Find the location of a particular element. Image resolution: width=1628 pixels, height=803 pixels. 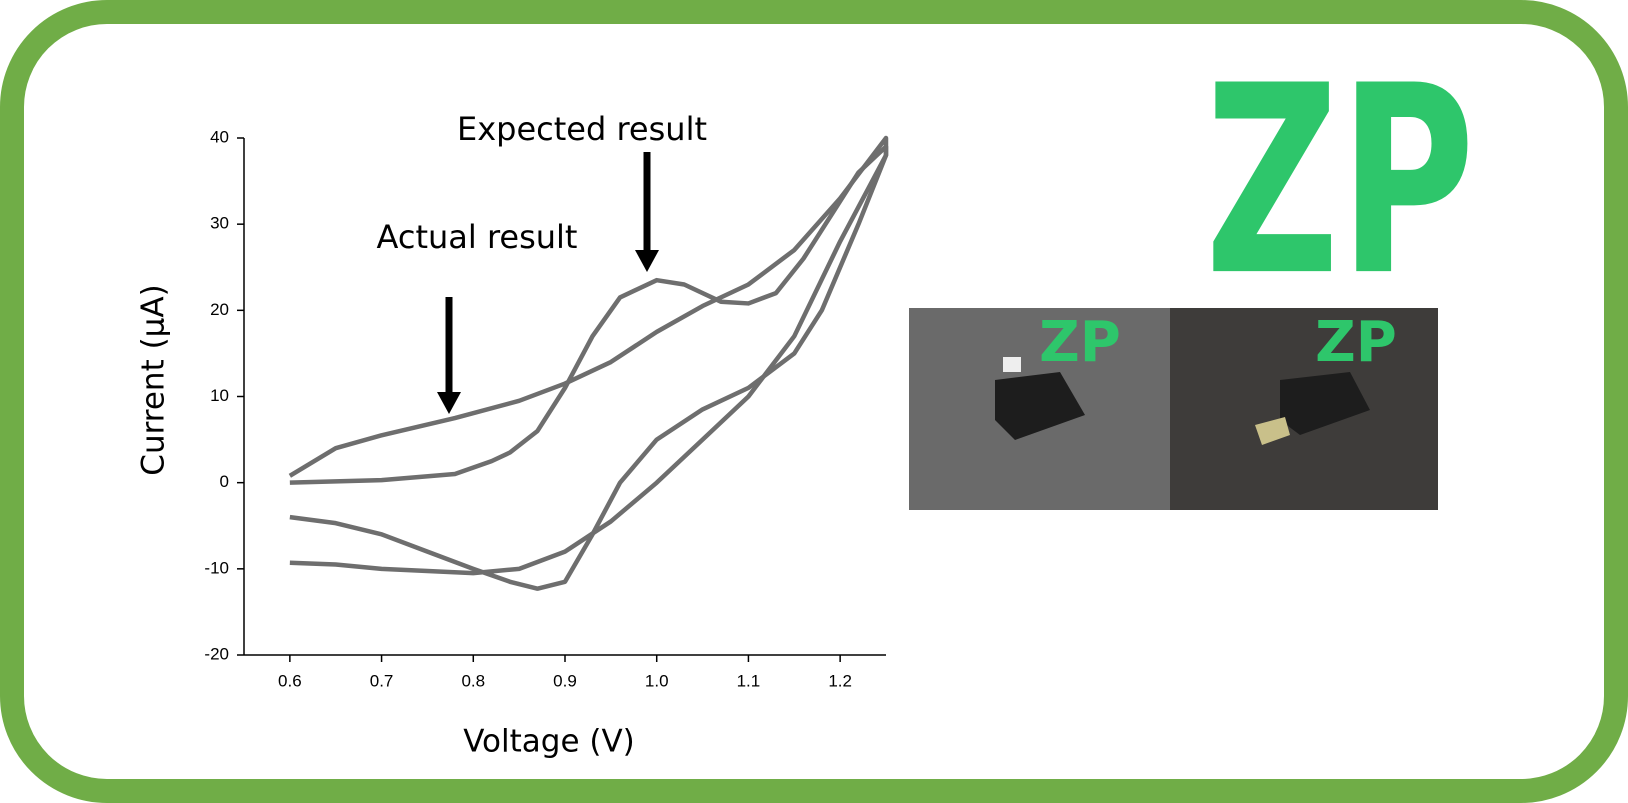

x-tick-label: 1.2 is located at coordinates (840, 680).